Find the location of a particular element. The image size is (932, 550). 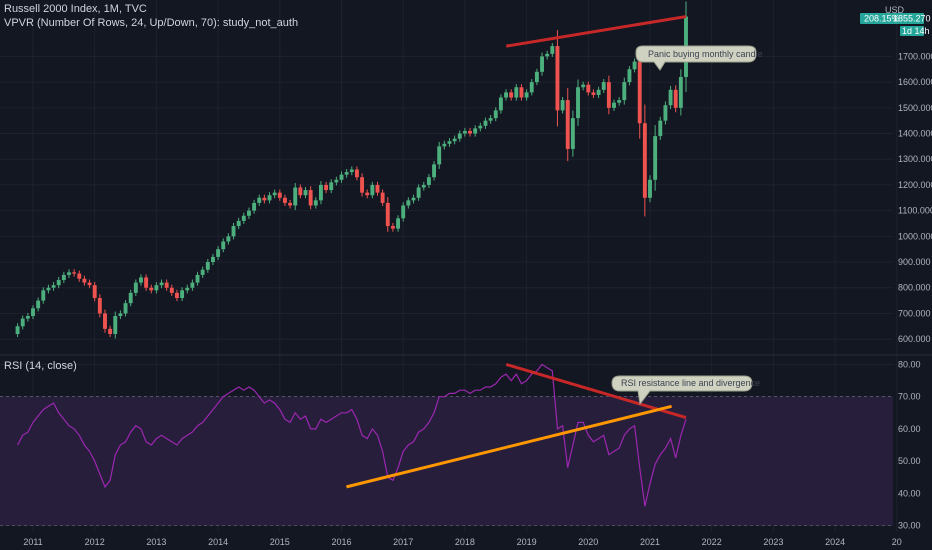

time-tick: 2013 is located at coordinates (156, 542).